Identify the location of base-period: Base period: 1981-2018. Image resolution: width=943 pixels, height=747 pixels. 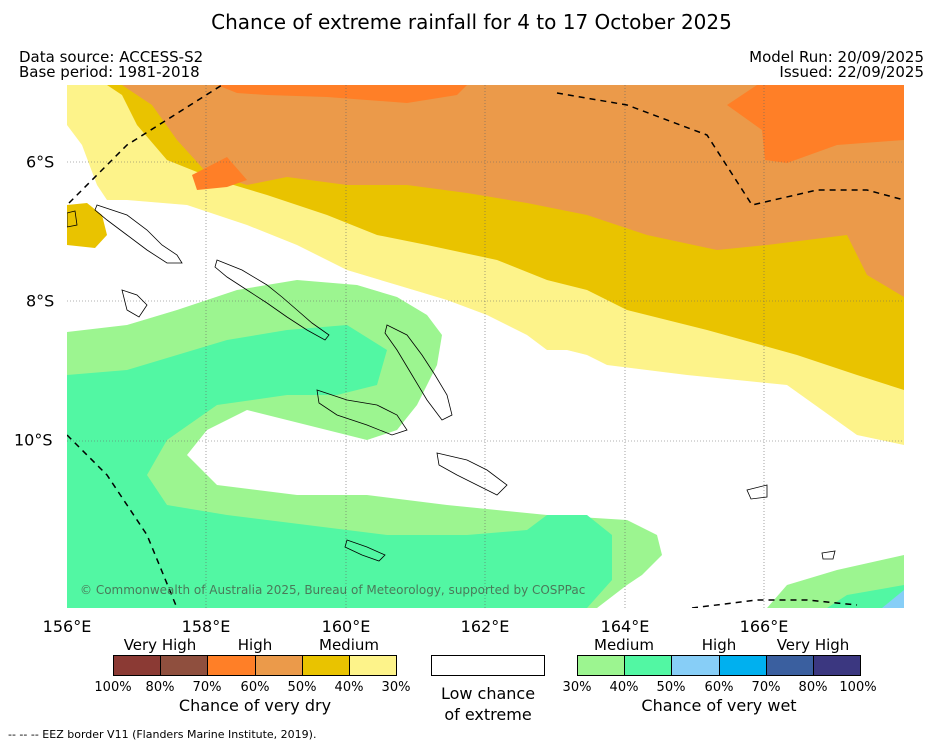
(109, 72).